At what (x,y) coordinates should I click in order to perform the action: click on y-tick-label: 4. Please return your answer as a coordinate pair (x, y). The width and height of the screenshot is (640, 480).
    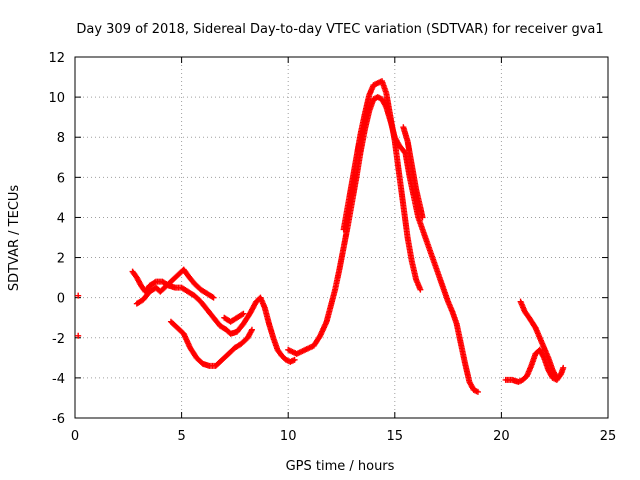
    Looking at the image, I should click on (61, 218).